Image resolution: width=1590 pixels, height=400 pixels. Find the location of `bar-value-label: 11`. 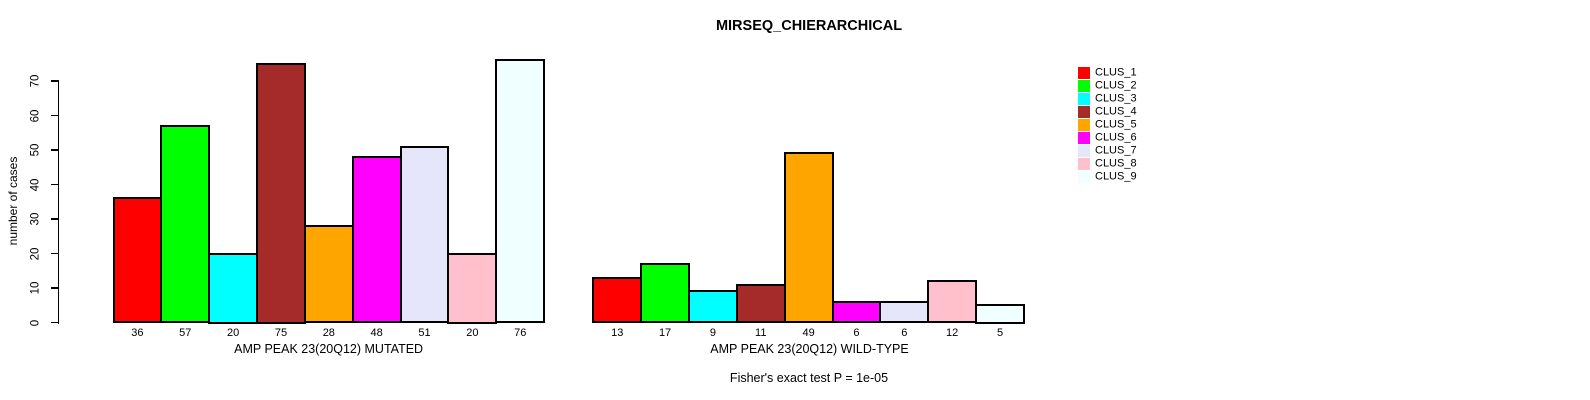

bar-value-label: 11 is located at coordinates (761, 332).